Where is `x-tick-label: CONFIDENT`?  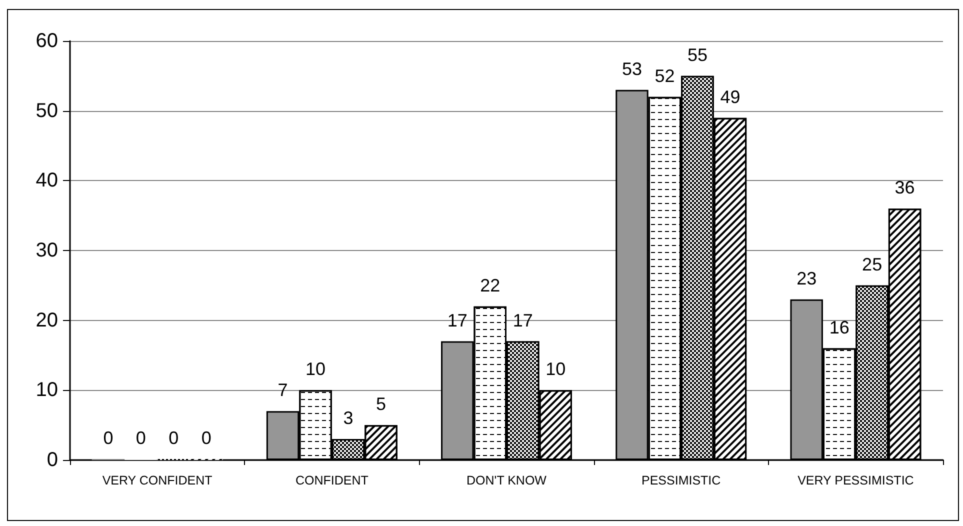 x-tick-label: CONFIDENT is located at coordinates (332, 481).